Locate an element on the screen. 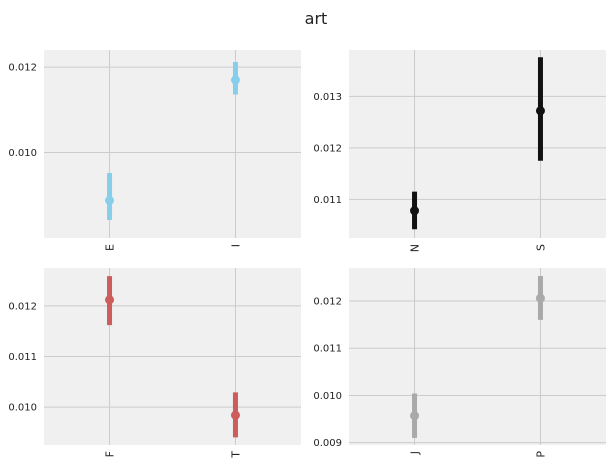 The height and width of the screenshot is (470, 613). x-category-label: N is located at coordinates (415, 248).